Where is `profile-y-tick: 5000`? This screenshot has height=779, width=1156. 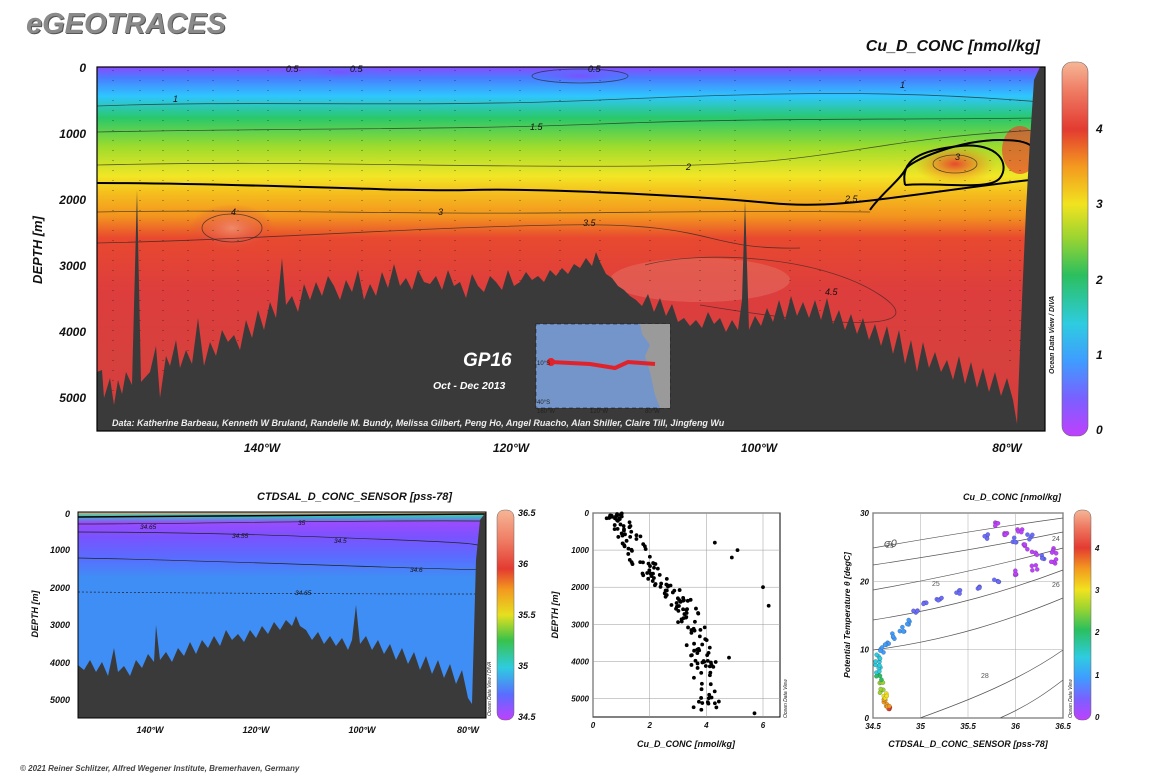
profile-y-tick: 5000 is located at coordinates (580, 698).